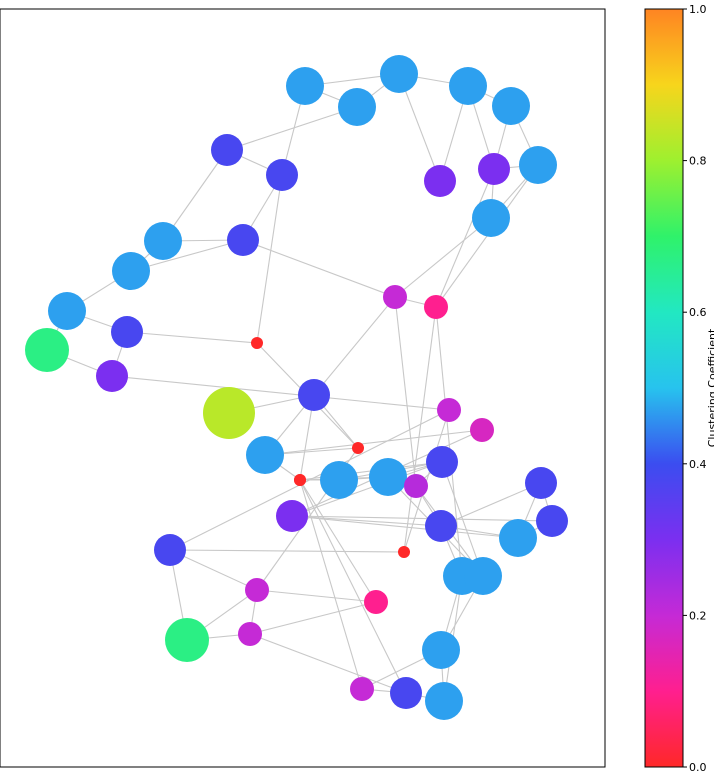 This screenshot has height=777, width=714. Describe the element at coordinates (698, 615) in the screenshot. I see `colorbar-tick-label: 0.2` at that location.